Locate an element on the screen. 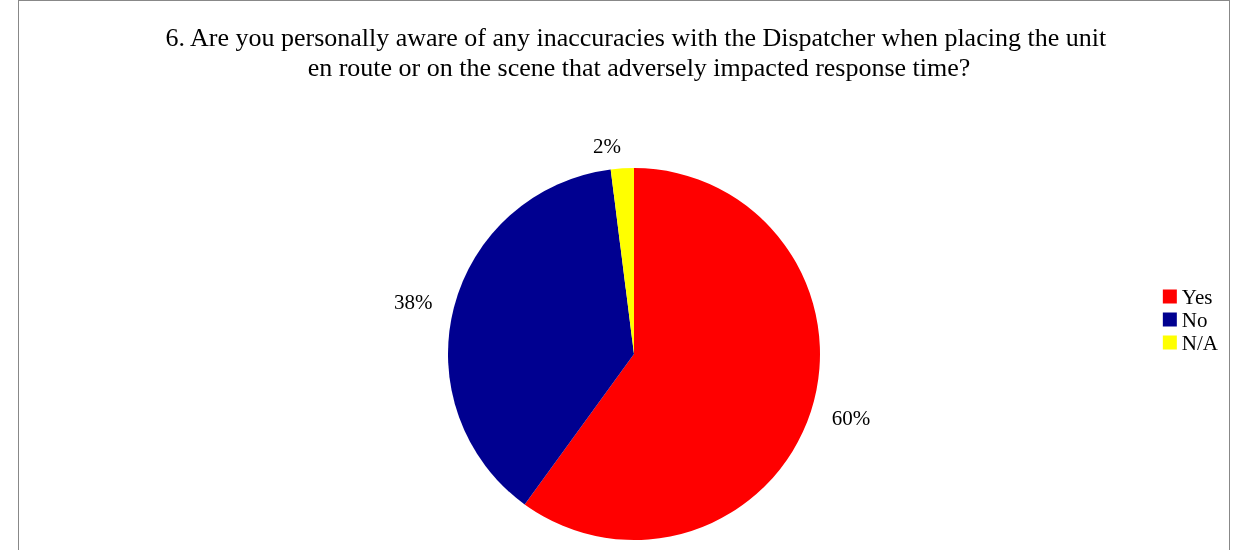 The image size is (1246, 550). data-label: 2% is located at coordinates (606, 146).